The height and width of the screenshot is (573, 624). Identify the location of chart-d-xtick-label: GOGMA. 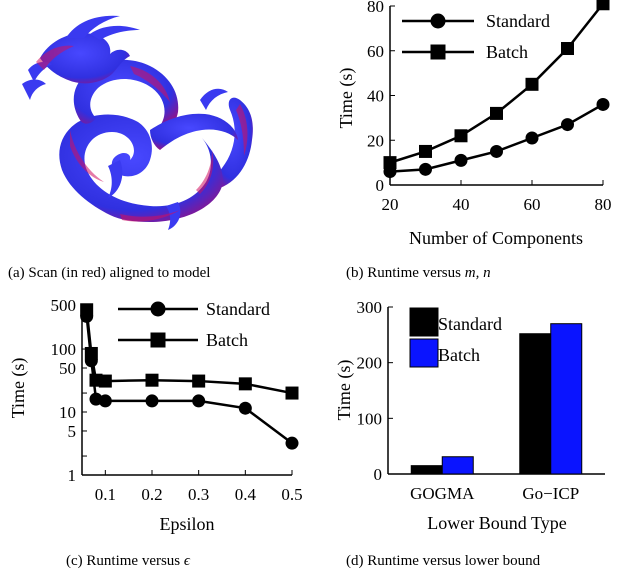
(442, 493).